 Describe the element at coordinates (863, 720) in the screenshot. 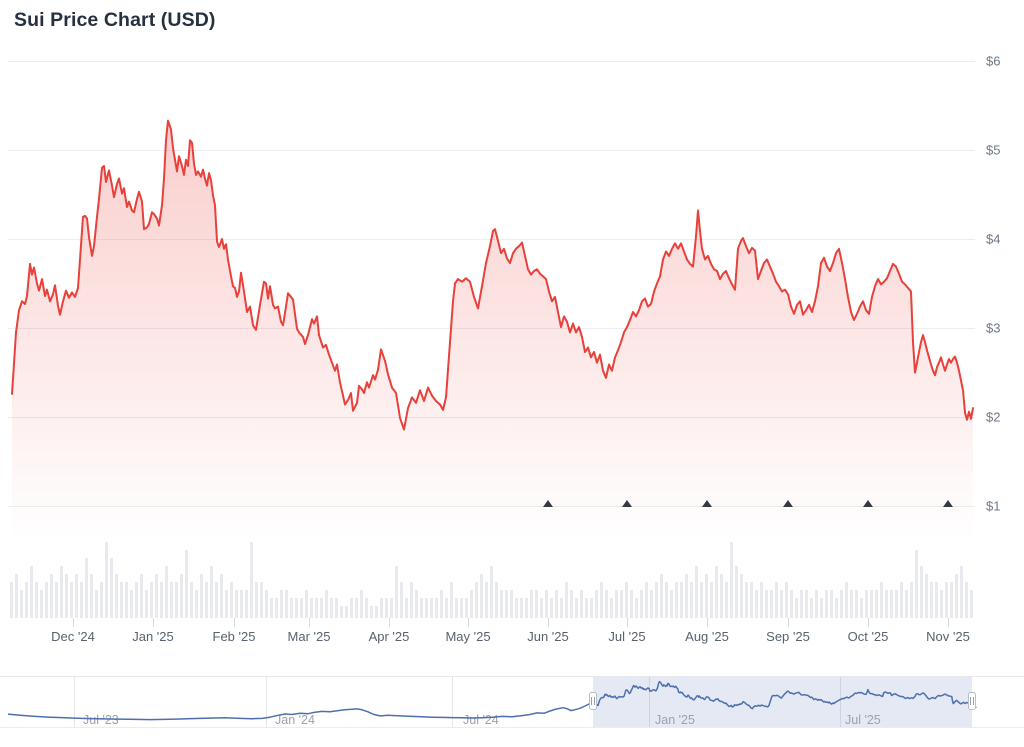

I see `navigator-range-label: Jul '25` at that location.